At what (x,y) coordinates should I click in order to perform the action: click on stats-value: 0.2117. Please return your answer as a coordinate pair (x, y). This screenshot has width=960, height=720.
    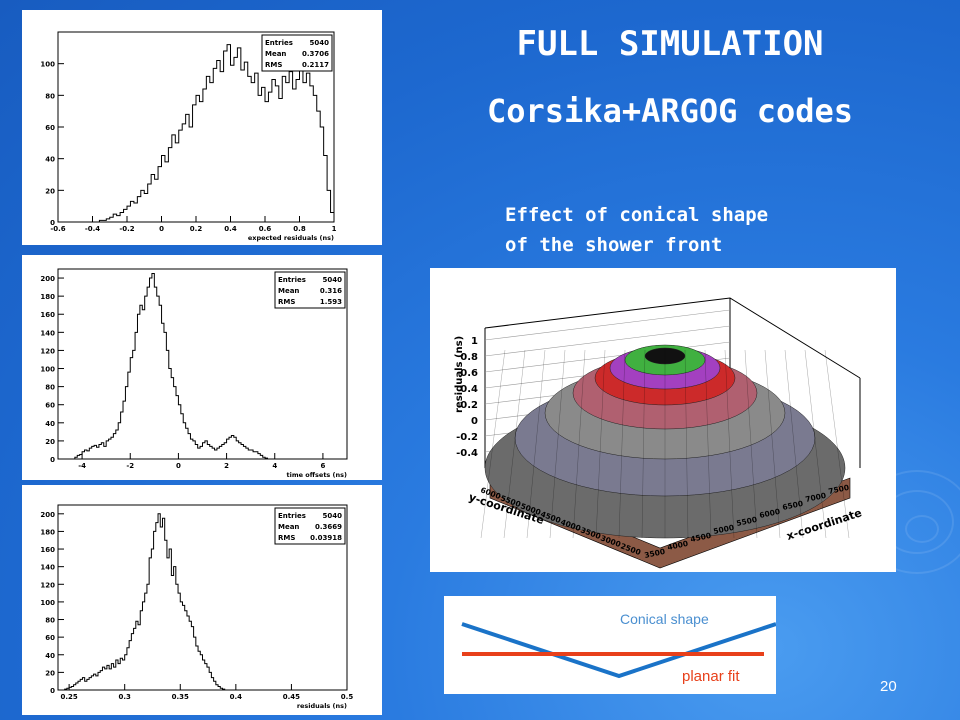
    Looking at the image, I should click on (315, 65).